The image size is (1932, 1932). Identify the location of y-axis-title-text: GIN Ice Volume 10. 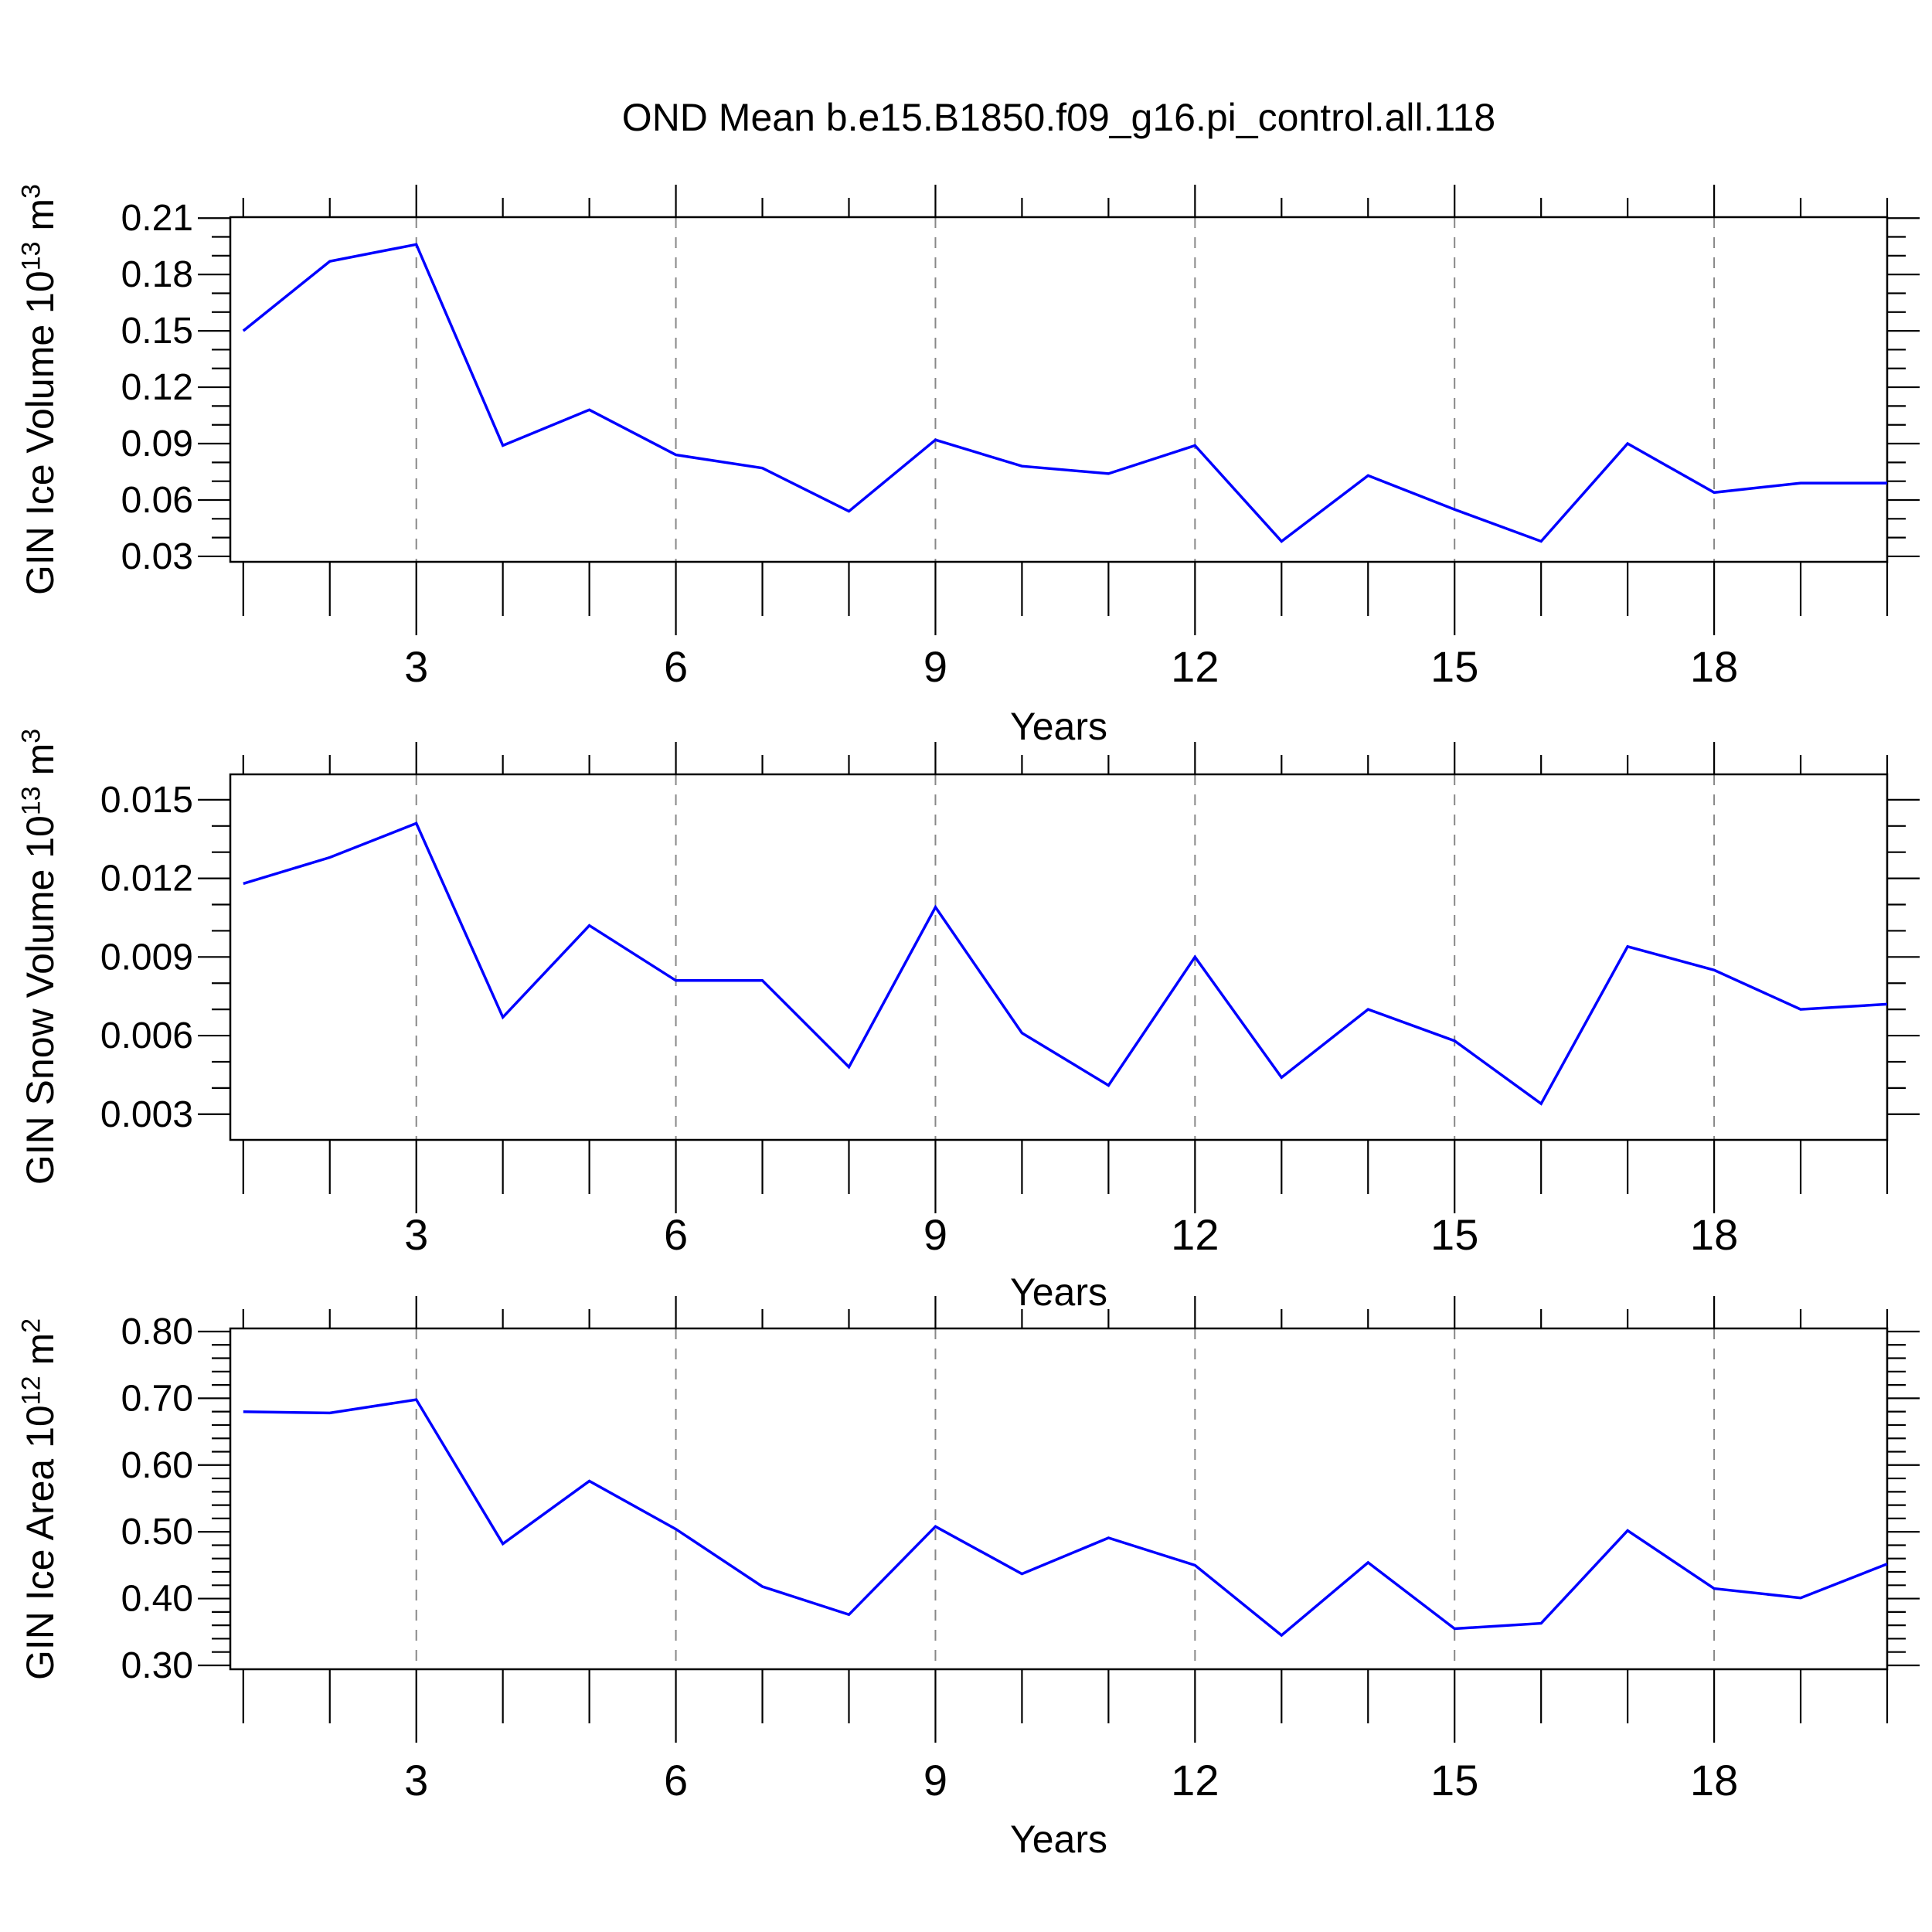
(41, 432).